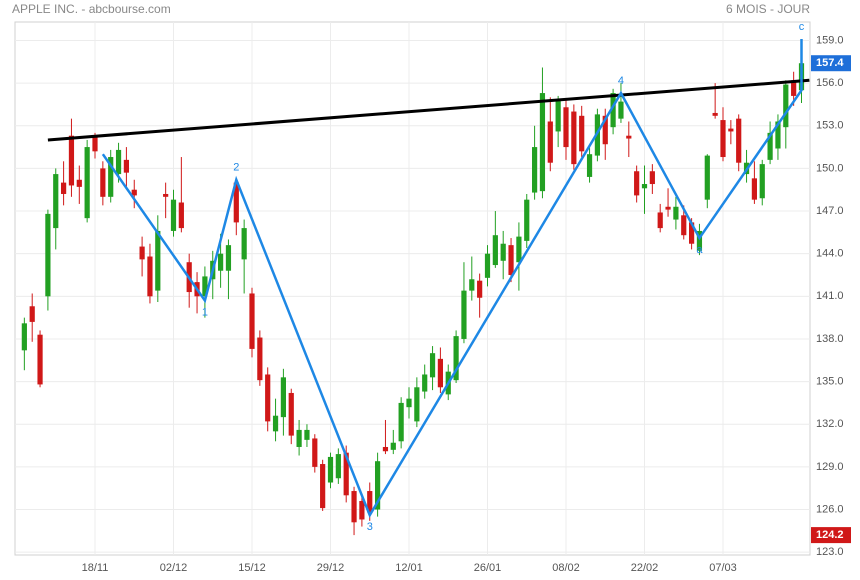 This screenshot has width=860, height=580. I want to click on trendline, so click(428, 110).